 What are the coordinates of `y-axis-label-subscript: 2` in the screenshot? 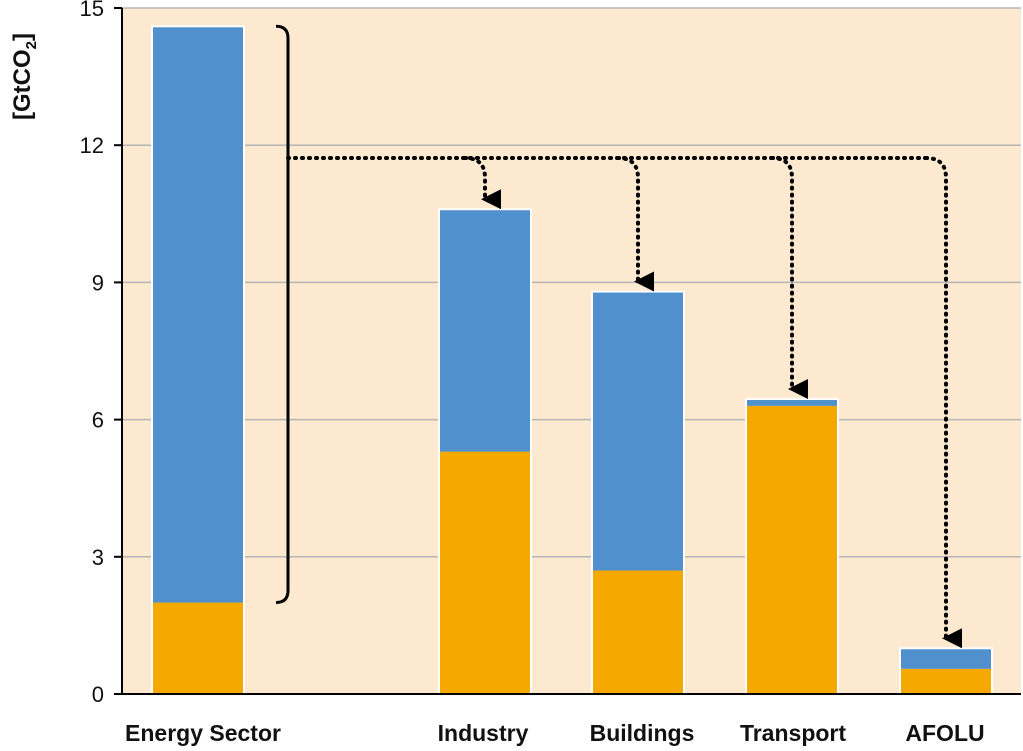 It's located at (31, 45).